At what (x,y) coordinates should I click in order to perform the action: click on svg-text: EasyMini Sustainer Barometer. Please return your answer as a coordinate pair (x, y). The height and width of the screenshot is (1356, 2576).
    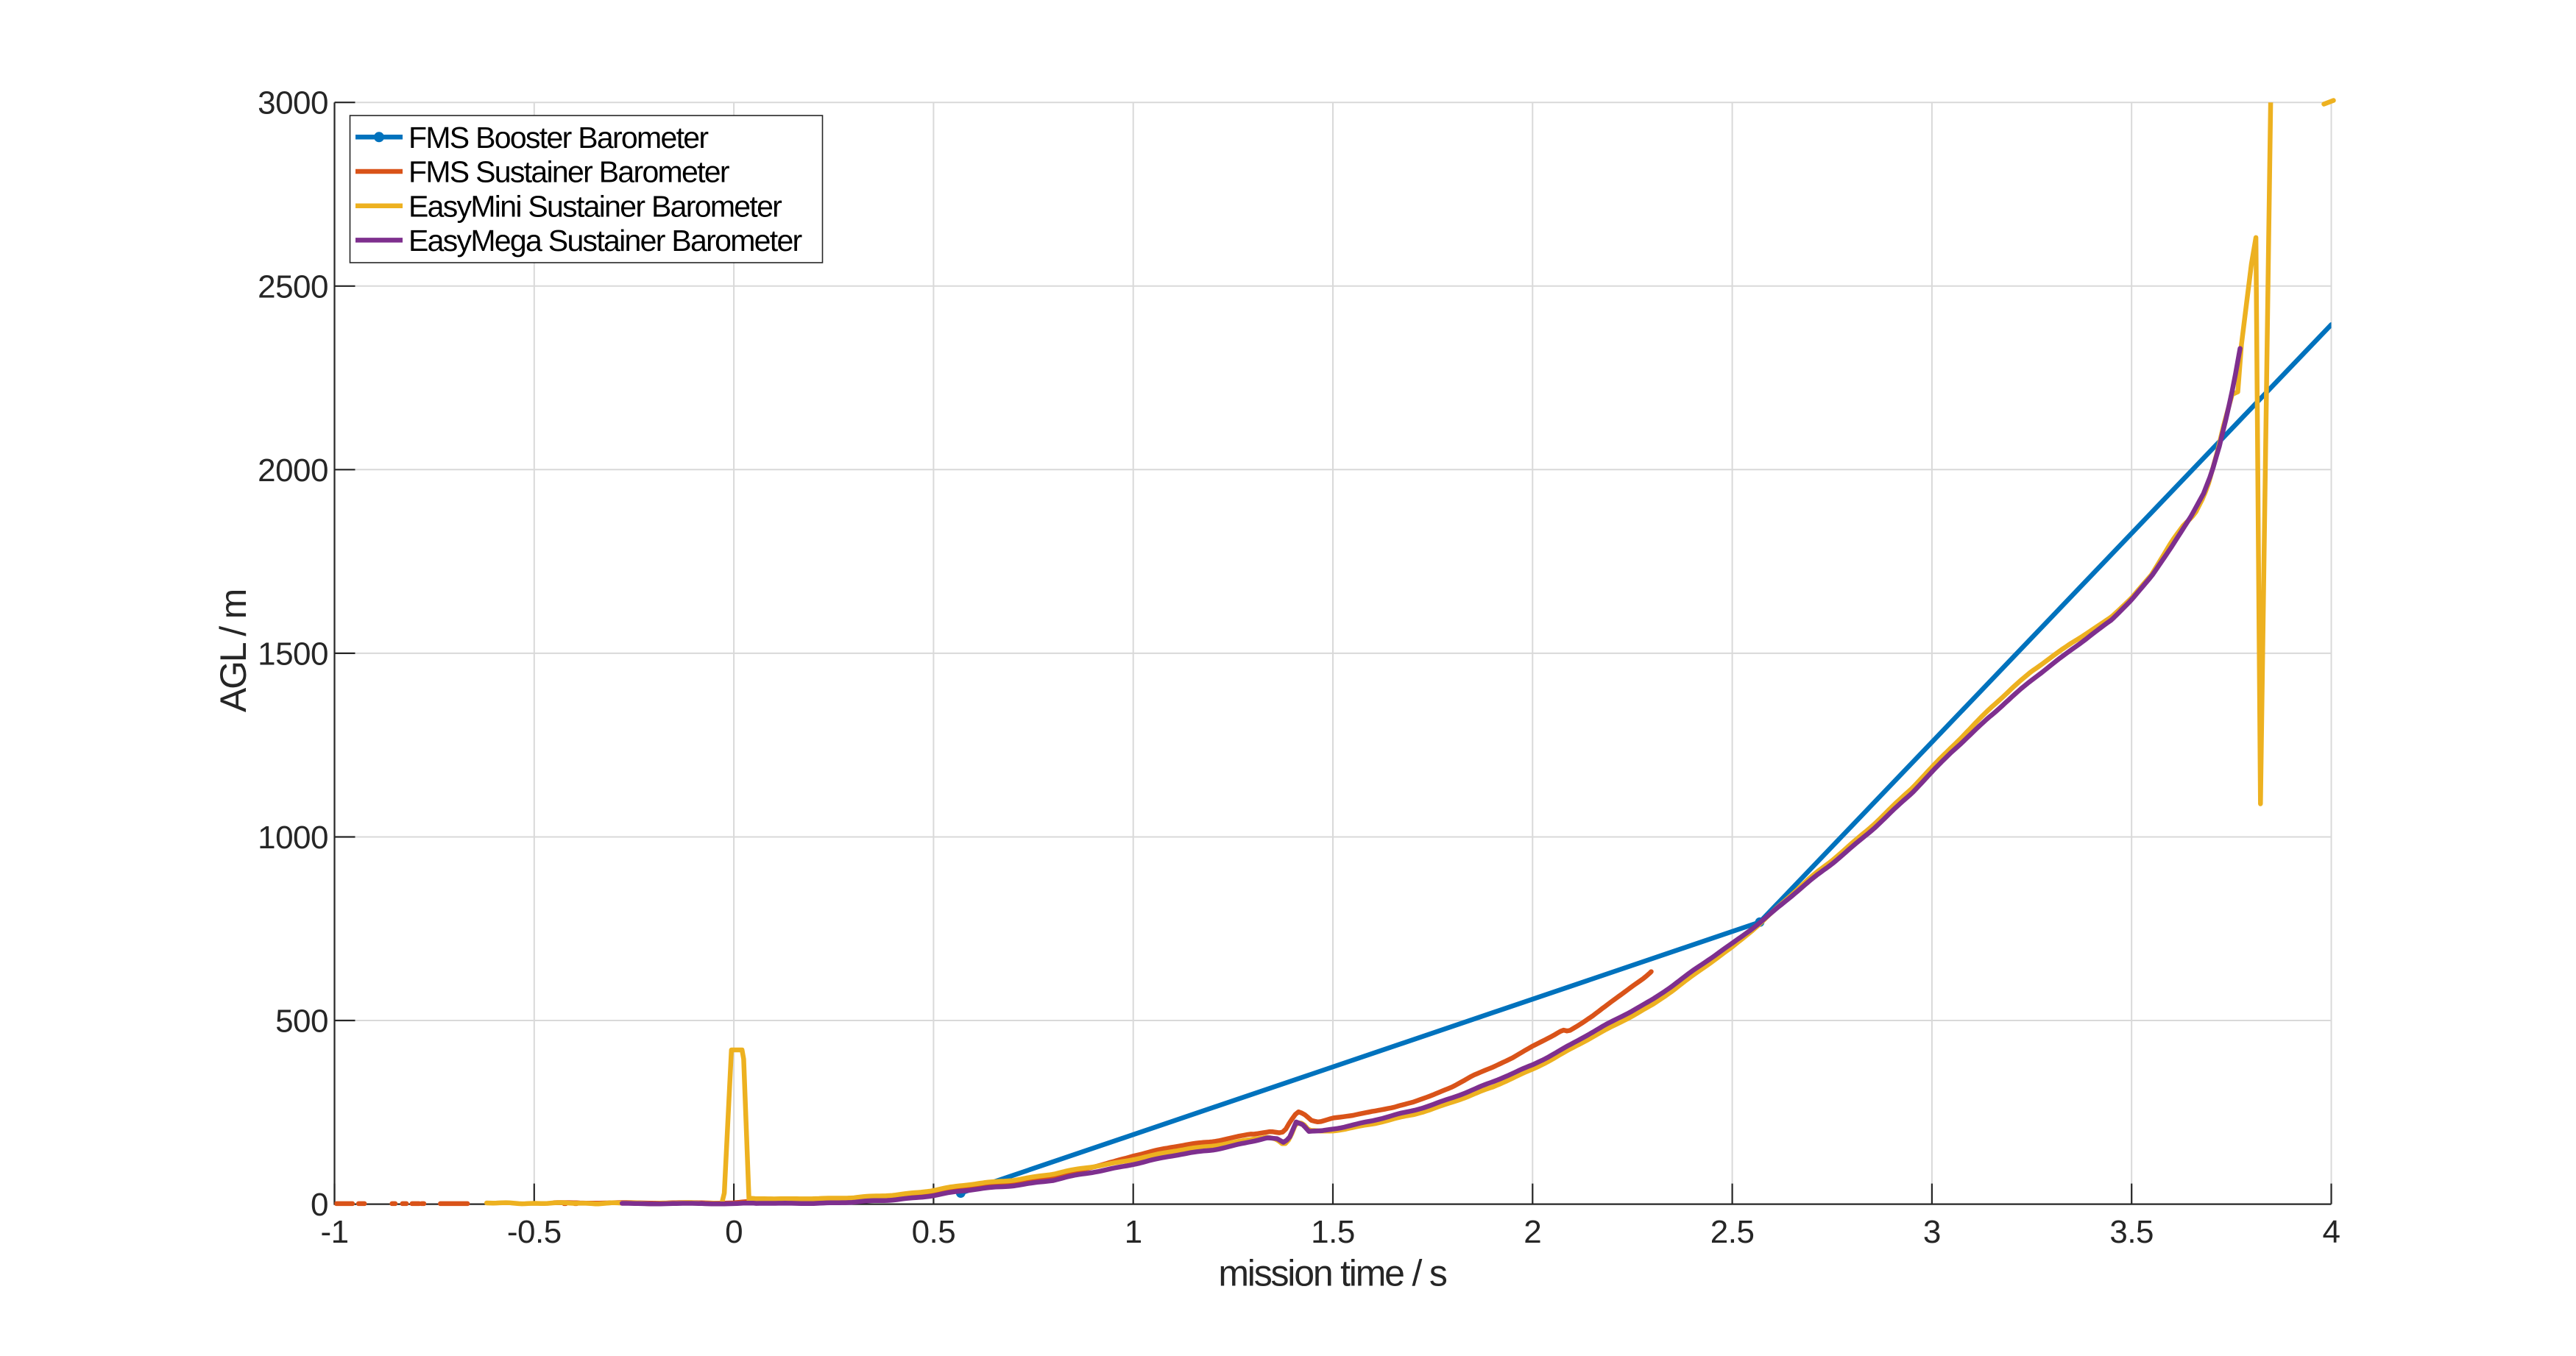
    Looking at the image, I should click on (595, 206).